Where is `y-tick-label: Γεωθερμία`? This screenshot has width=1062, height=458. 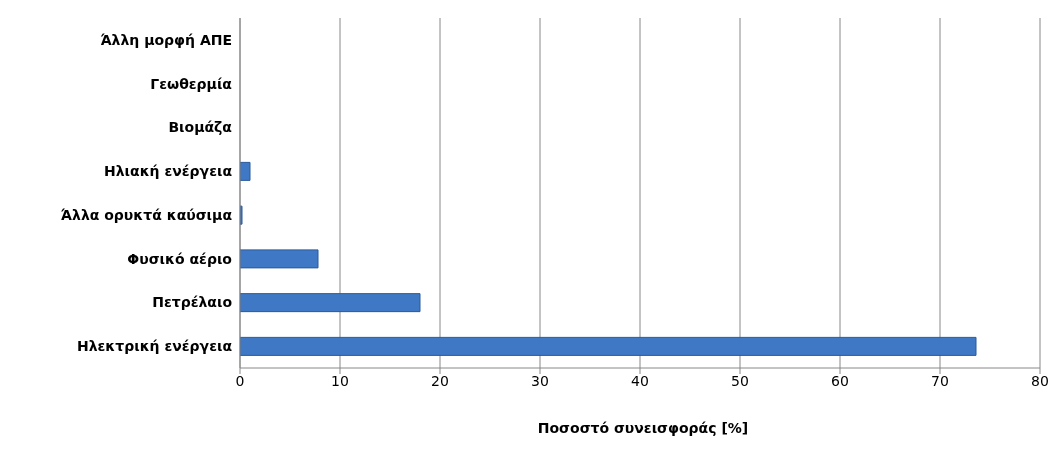
y-tick-label: Γεωθερμία is located at coordinates (191, 83).